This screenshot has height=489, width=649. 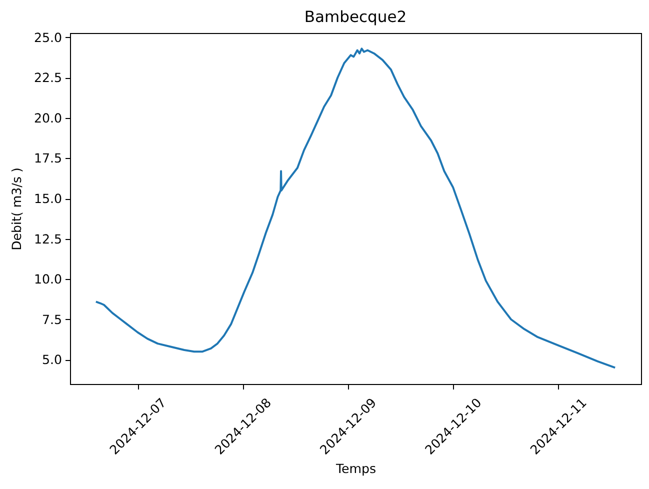 What do you see at coordinates (48, 37) in the screenshot?
I see `y-tick-label: 25.0` at bounding box center [48, 37].